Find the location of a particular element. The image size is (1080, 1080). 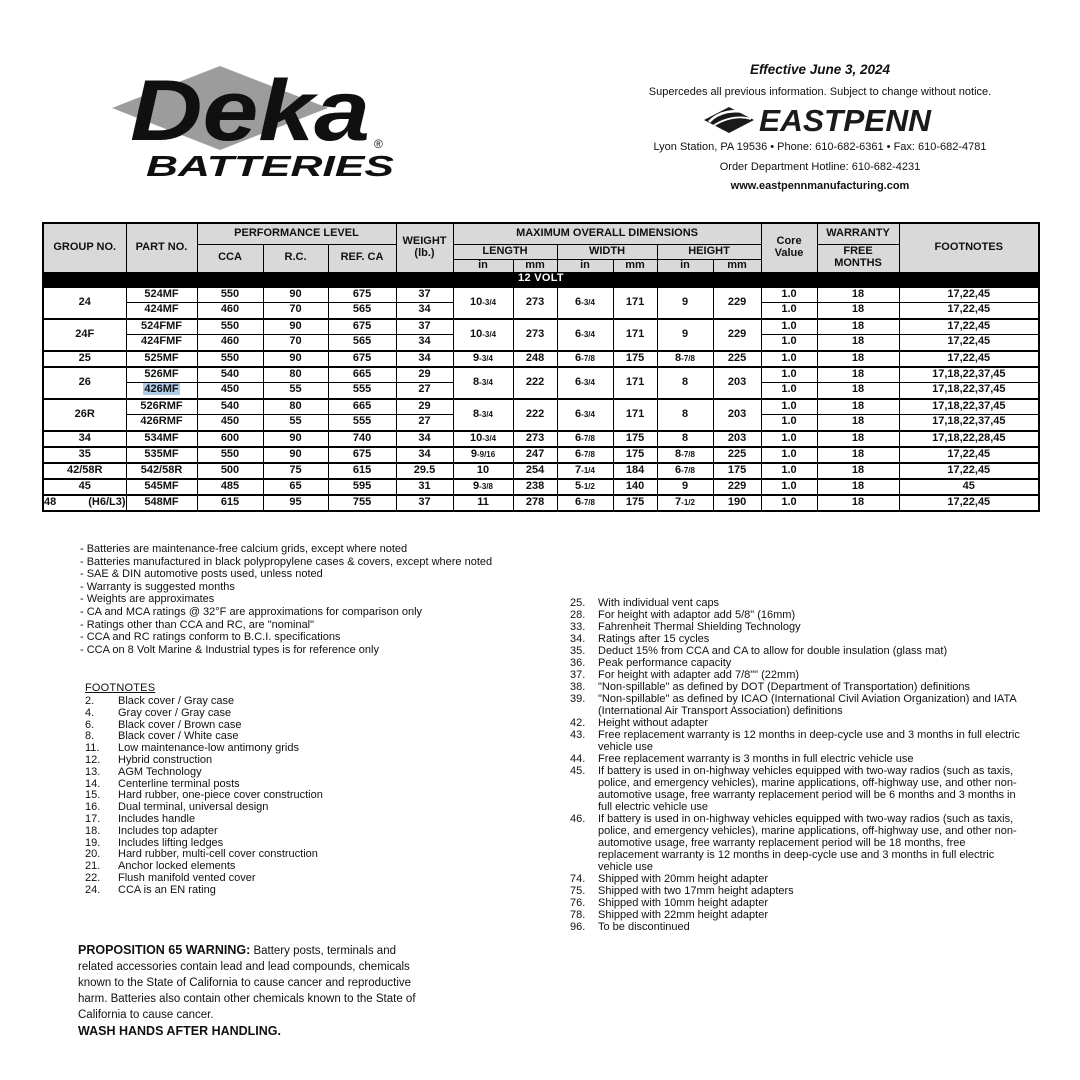

eastpenn-logo-graphic: EASTPENN is located at coordinates (818, 120).